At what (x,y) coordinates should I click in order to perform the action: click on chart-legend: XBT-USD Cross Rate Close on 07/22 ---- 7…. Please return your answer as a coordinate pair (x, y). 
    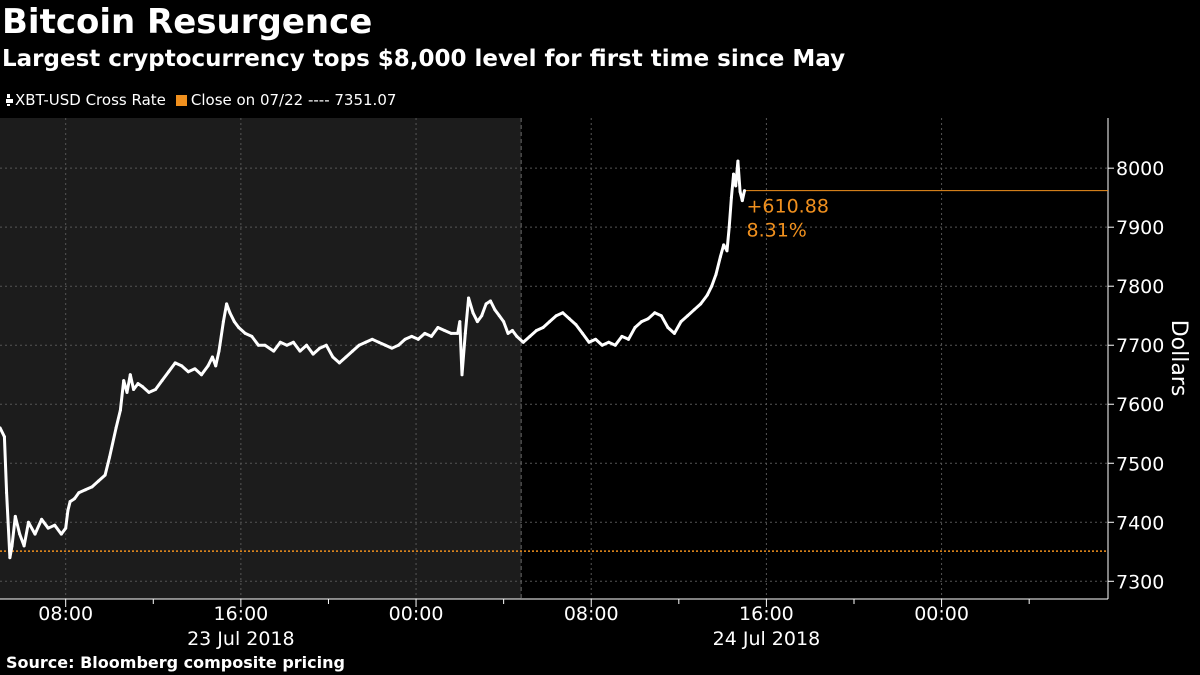
    Looking at the image, I should click on (205, 100).